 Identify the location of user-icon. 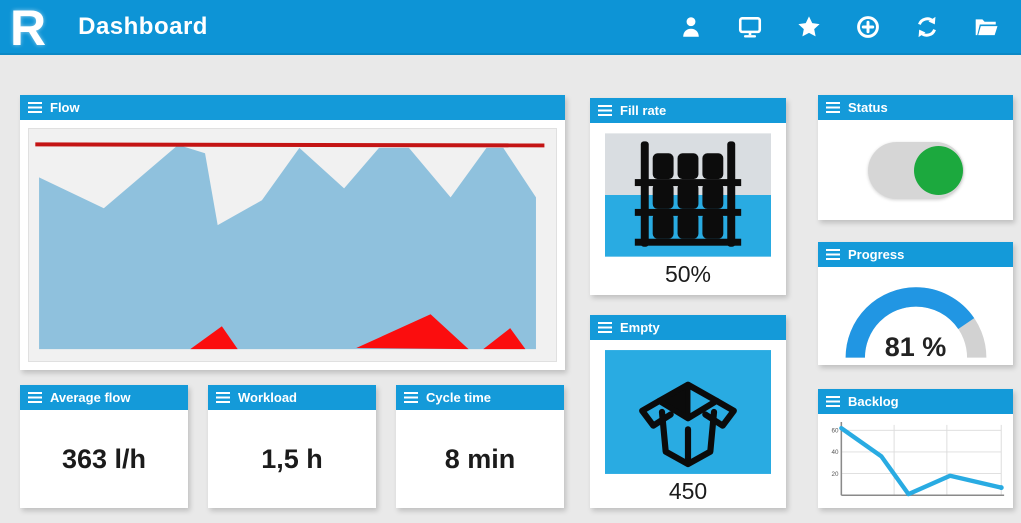
(691, 27).